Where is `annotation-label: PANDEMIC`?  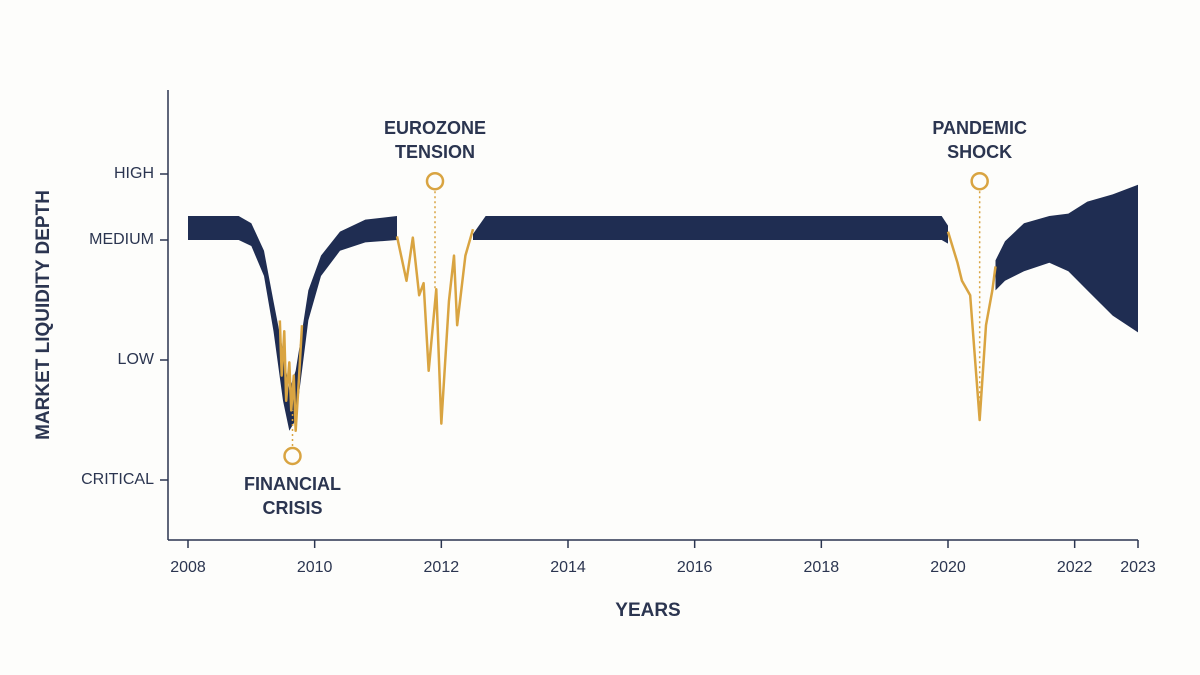 annotation-label: PANDEMIC is located at coordinates (979, 128).